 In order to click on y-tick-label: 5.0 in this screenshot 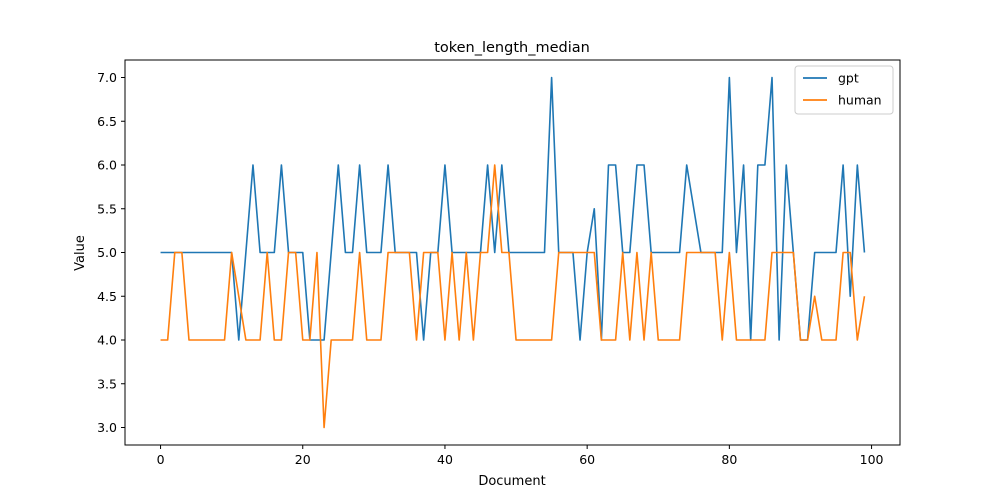, I will do `click(107, 252)`.